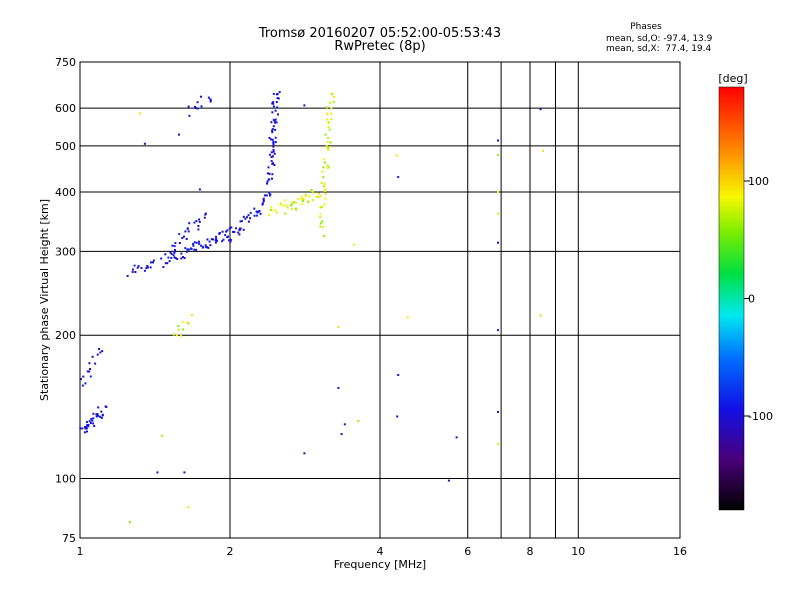 The image size is (800, 600). What do you see at coordinates (731, 298) in the screenshot?
I see `colorbar` at bounding box center [731, 298].